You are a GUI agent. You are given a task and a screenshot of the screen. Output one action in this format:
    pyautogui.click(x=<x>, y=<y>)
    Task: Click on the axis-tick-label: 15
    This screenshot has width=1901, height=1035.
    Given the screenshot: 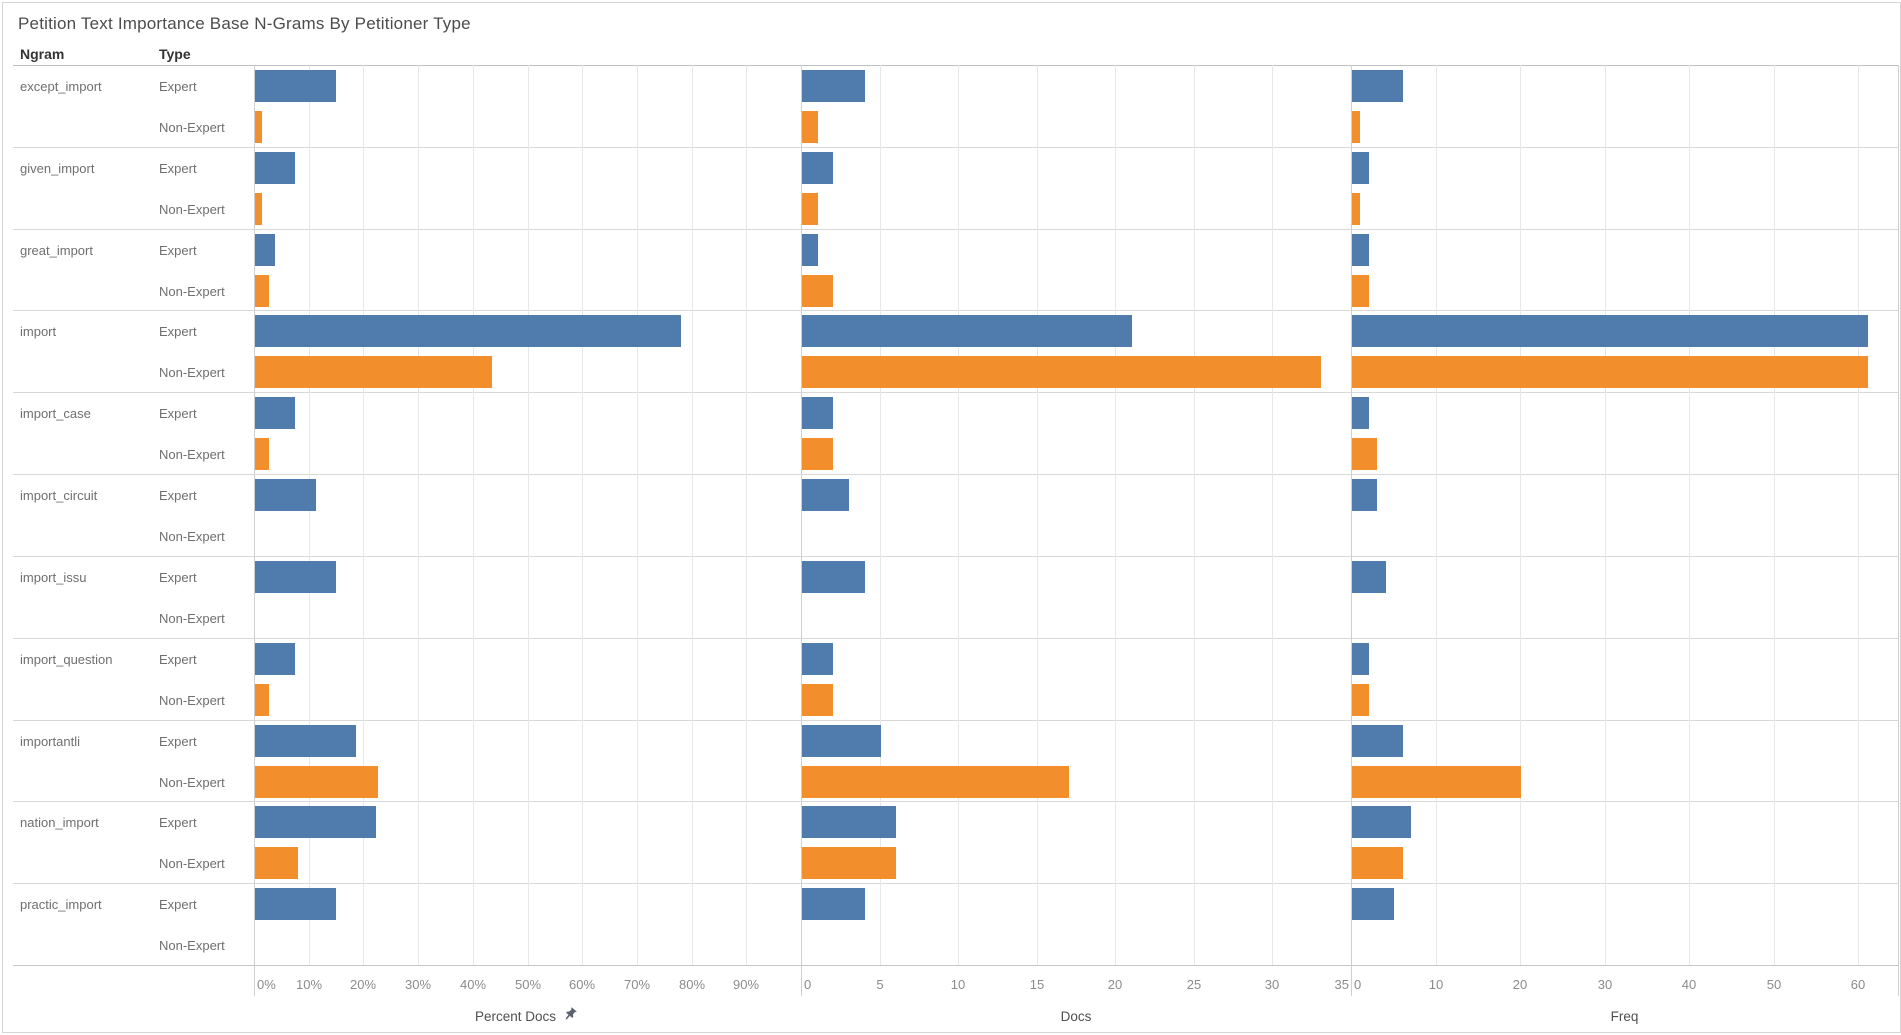 What is the action you would take?
    pyautogui.click(x=1037, y=984)
    